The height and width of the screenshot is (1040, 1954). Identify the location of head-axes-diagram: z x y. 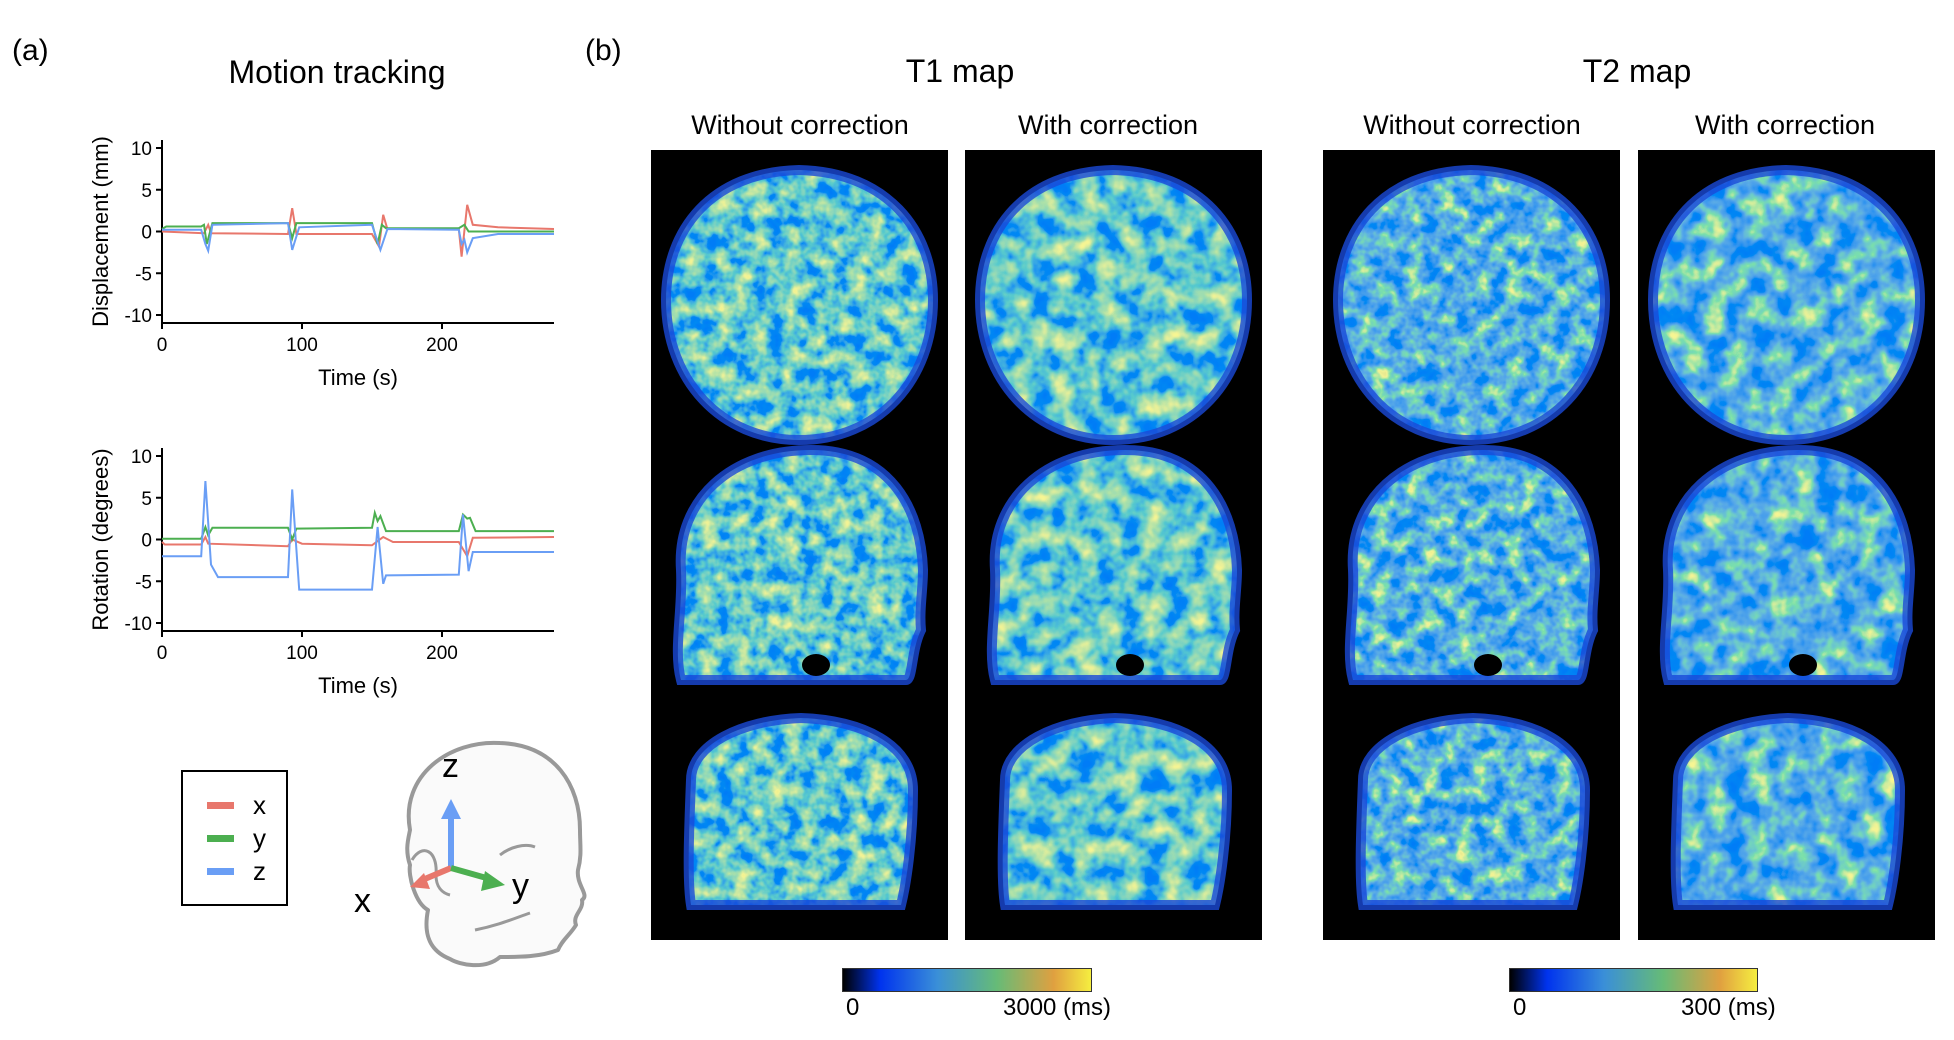
(470, 854).